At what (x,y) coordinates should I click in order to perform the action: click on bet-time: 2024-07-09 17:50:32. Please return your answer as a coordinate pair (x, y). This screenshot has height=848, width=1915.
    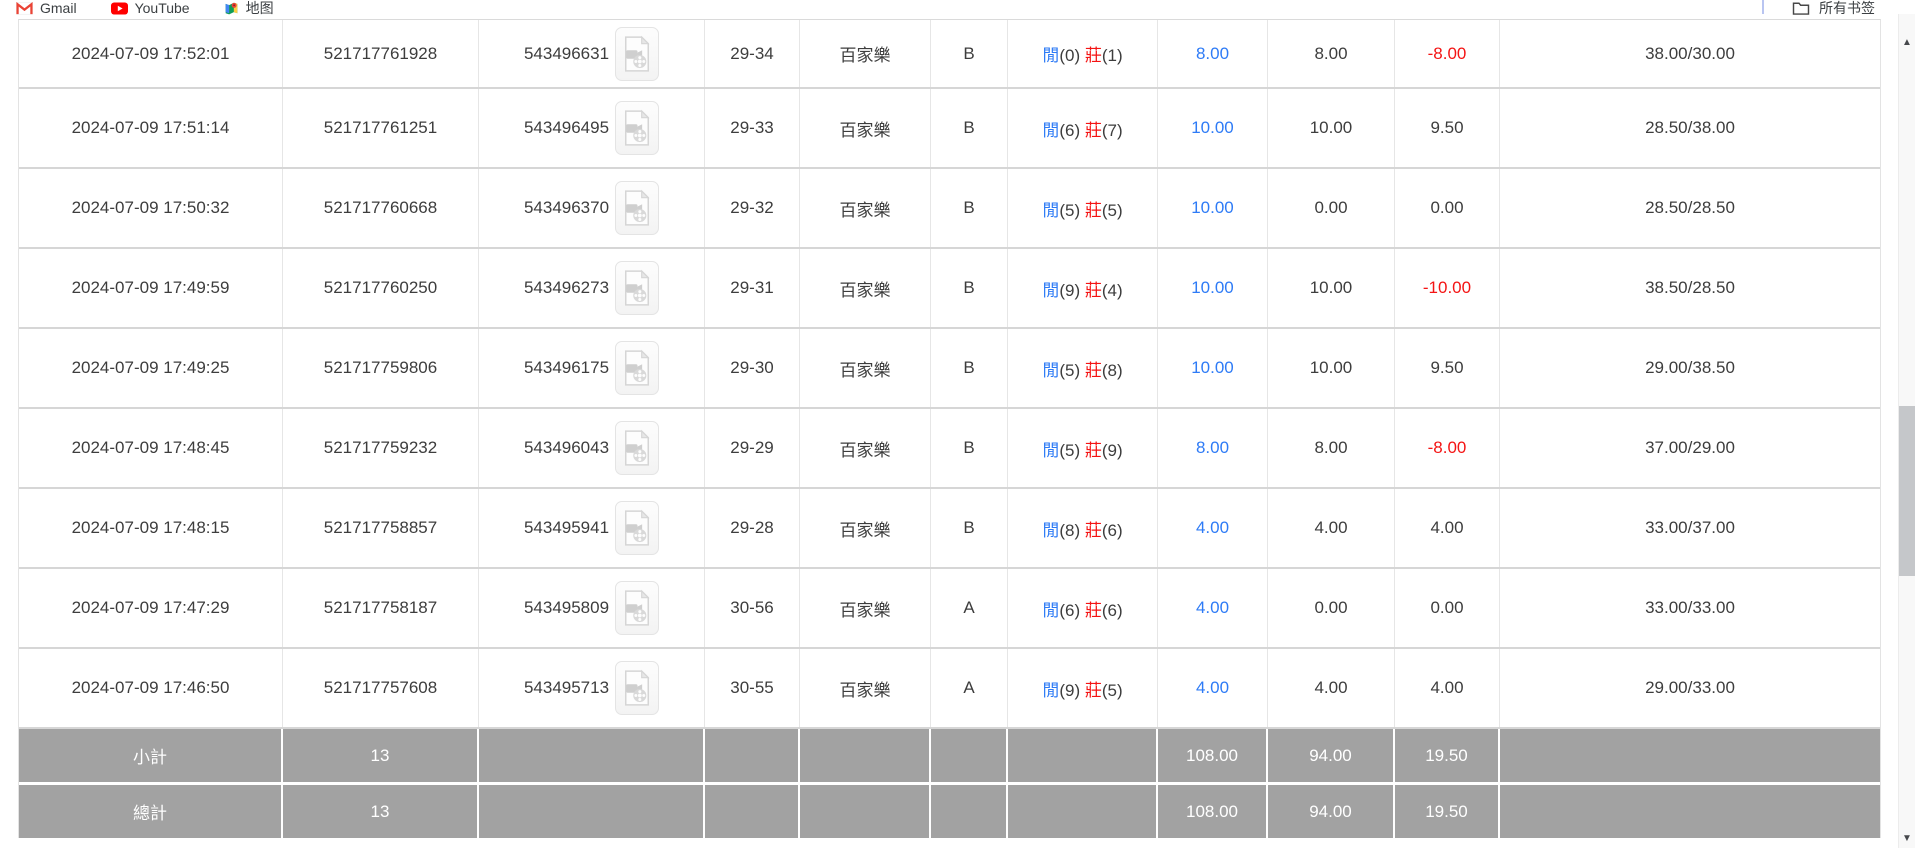
    Looking at the image, I should click on (151, 208).